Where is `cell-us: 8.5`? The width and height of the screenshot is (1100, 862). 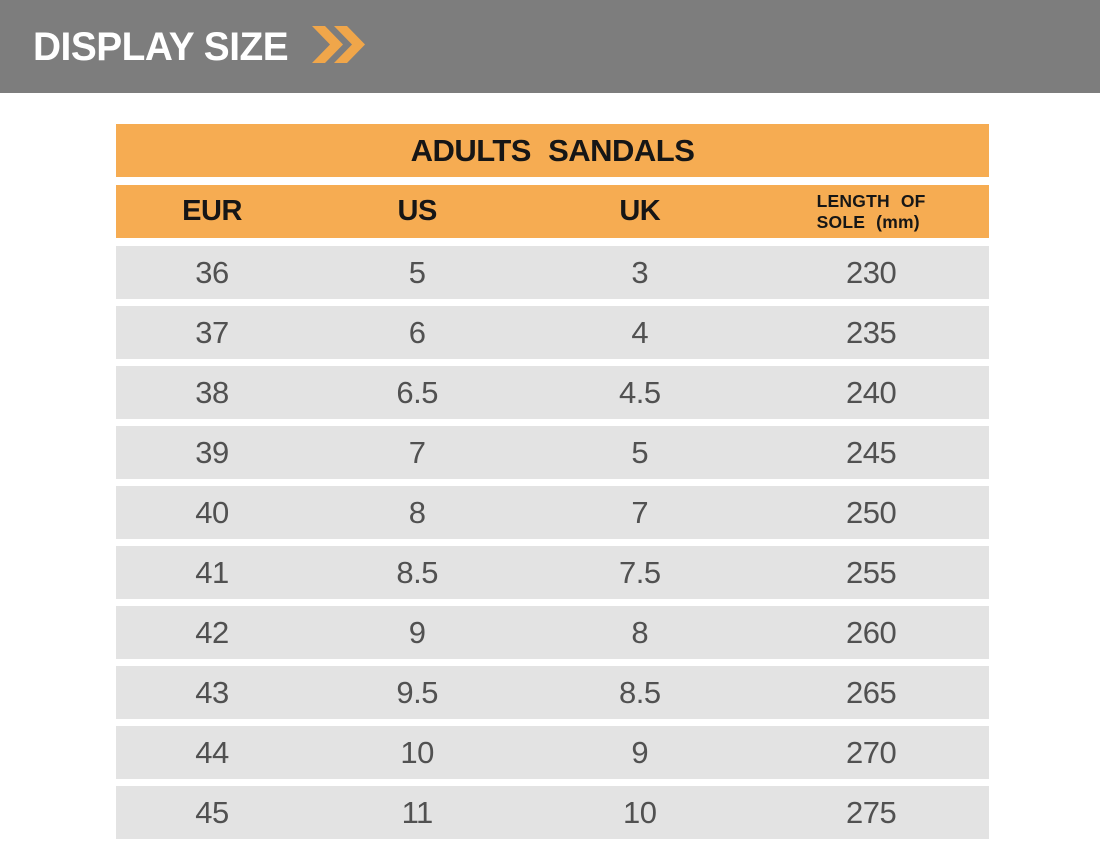 cell-us: 8.5 is located at coordinates (417, 572).